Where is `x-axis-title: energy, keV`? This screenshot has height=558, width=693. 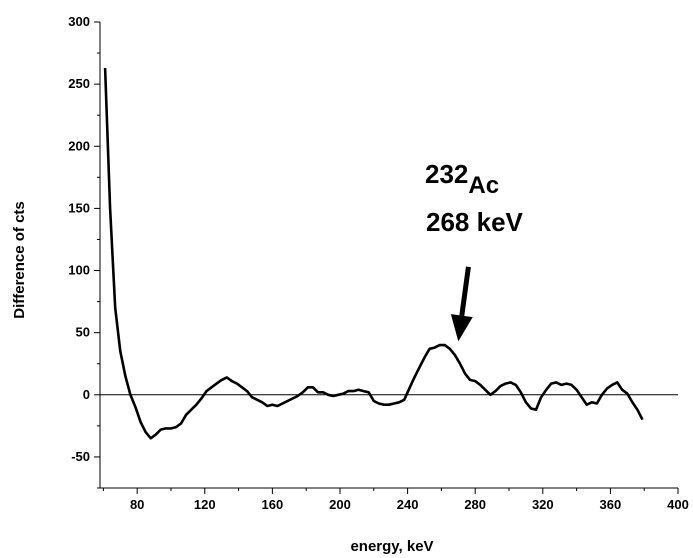
x-axis-title: energy, keV is located at coordinates (391, 546).